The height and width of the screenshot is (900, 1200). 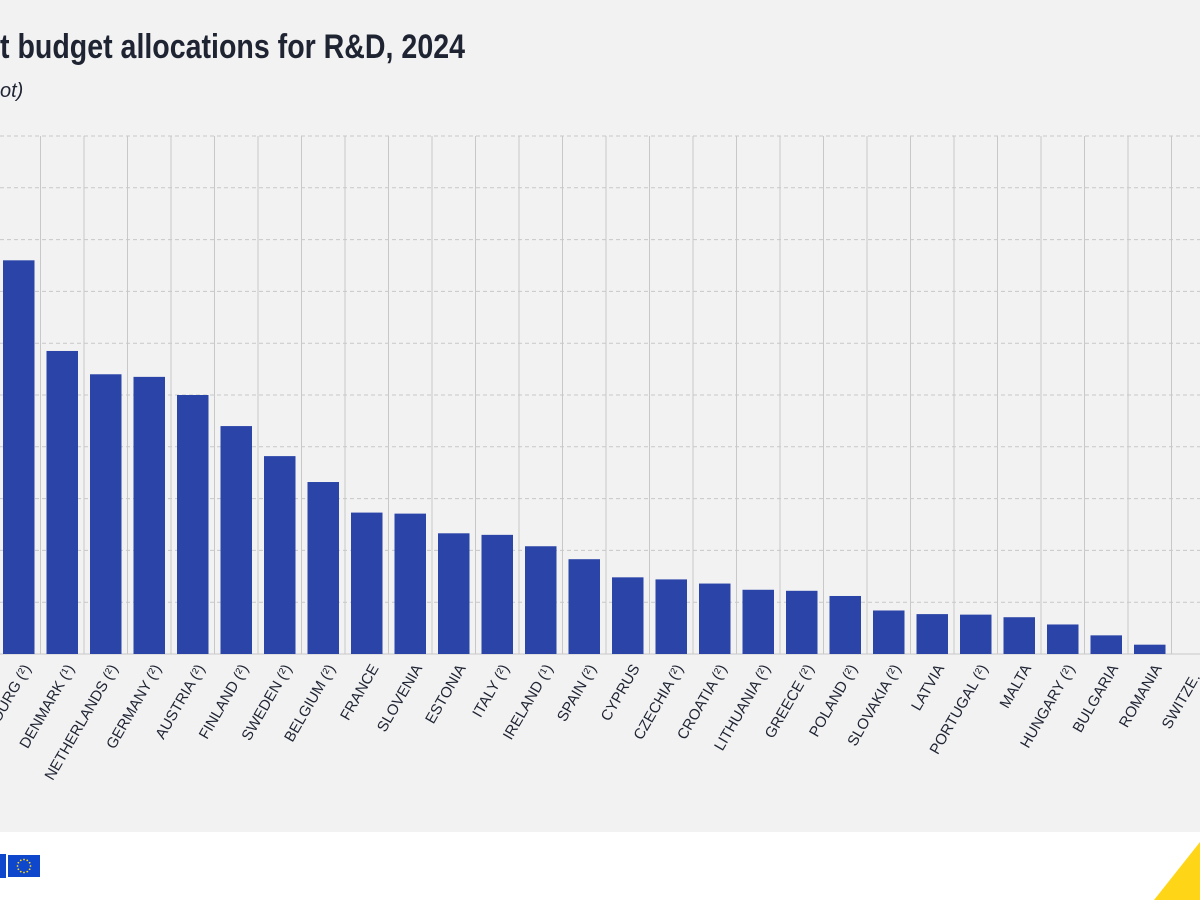 I want to click on category-label: ESTONIA, so click(x=446, y=693).